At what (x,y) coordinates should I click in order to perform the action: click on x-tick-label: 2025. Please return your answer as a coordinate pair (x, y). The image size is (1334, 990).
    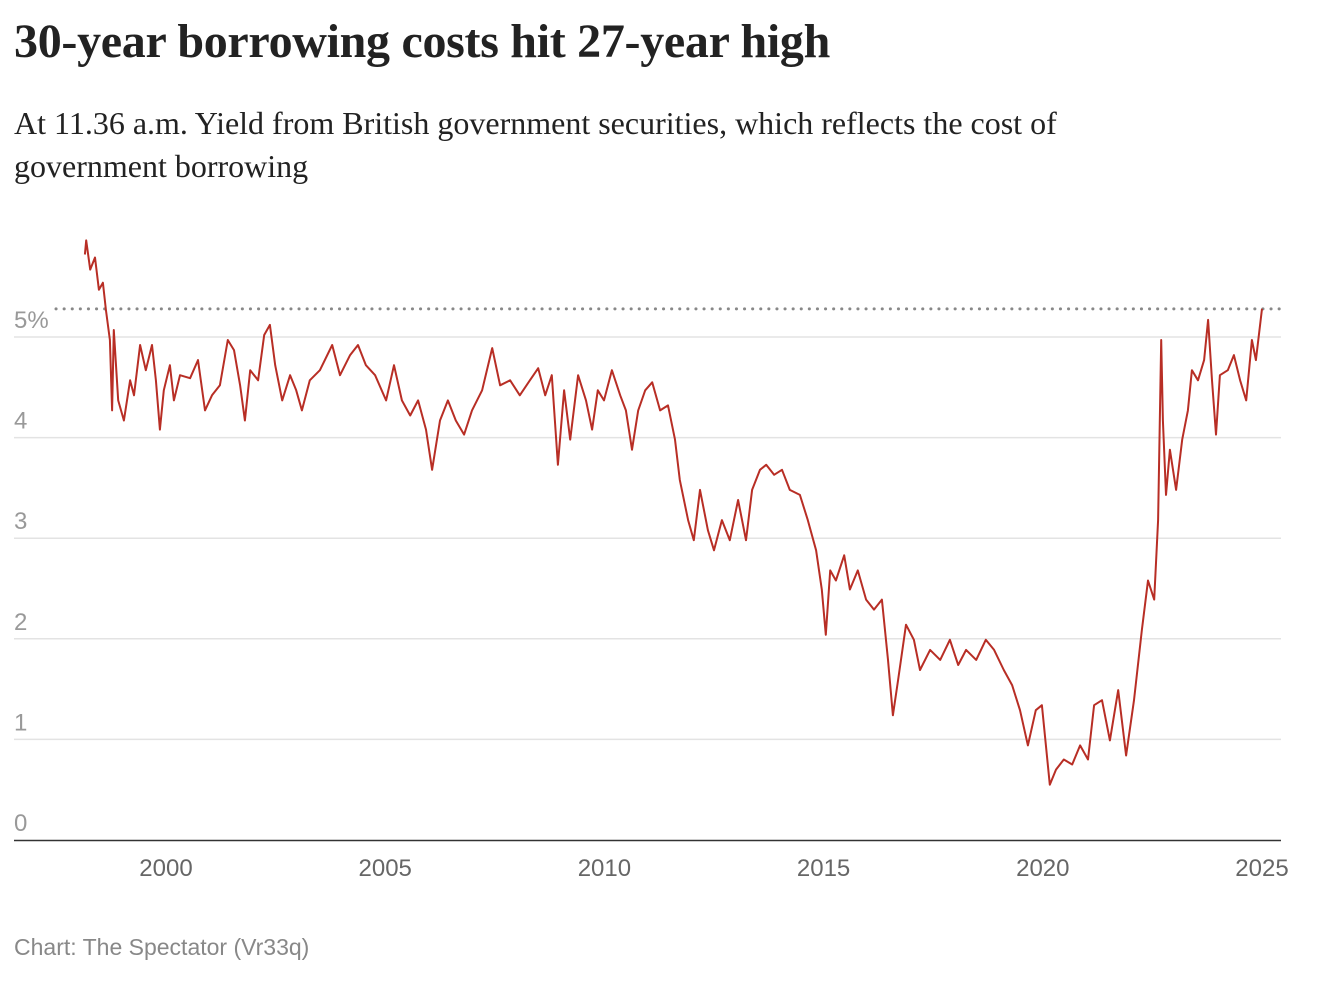
    Looking at the image, I should click on (1261, 868).